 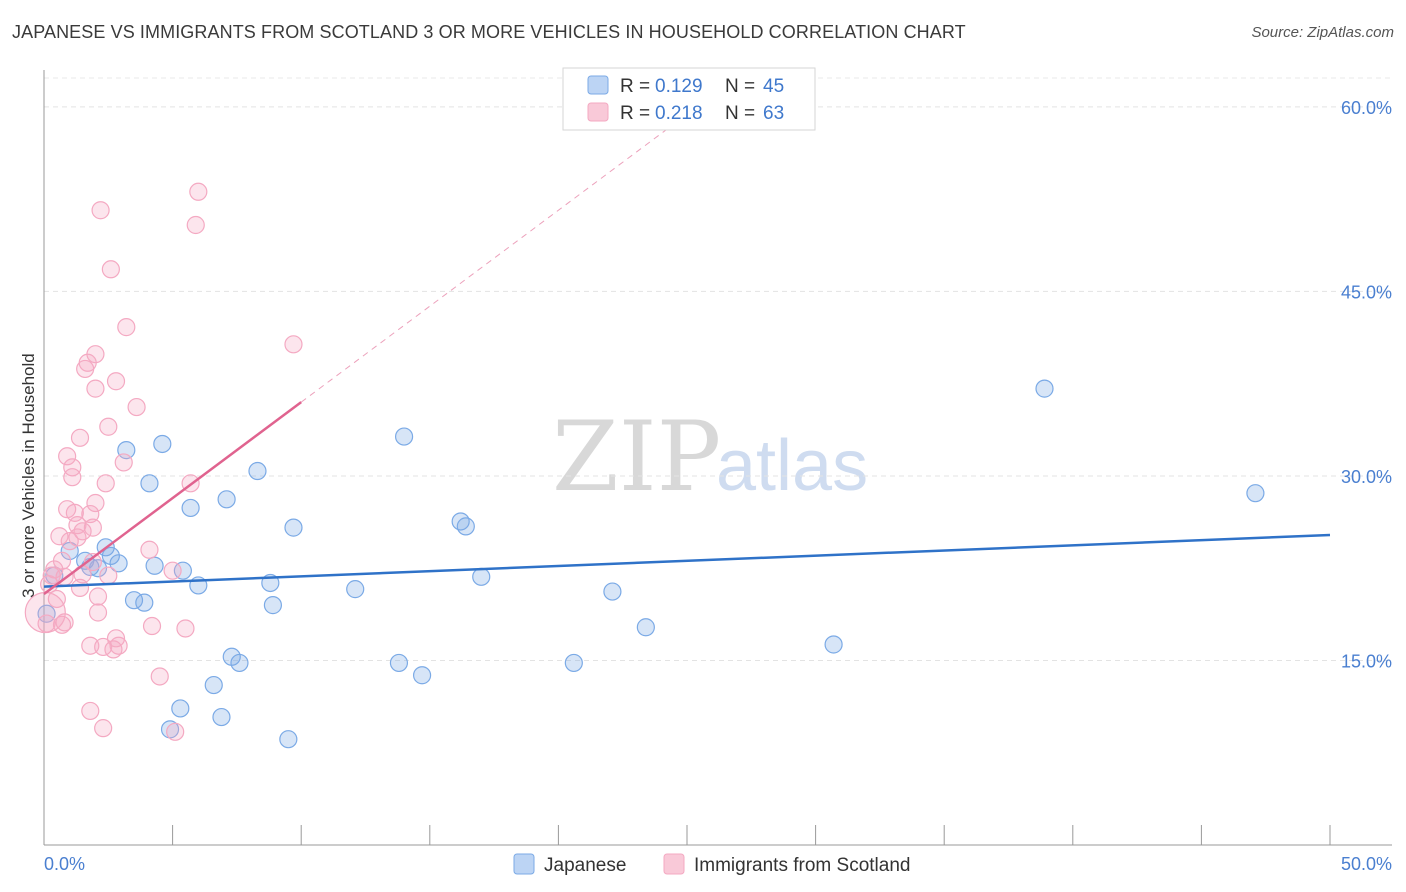 I want to click on series-scotland-points, so click(x=163, y=461).